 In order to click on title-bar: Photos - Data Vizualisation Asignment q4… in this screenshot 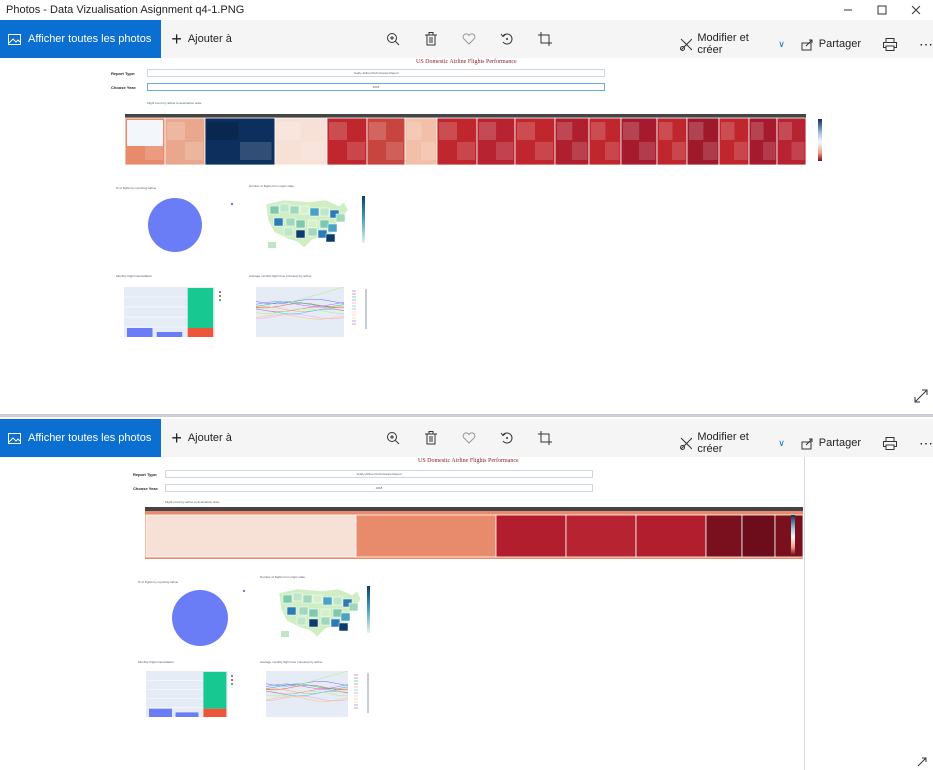, I will do `click(466, 10)`.